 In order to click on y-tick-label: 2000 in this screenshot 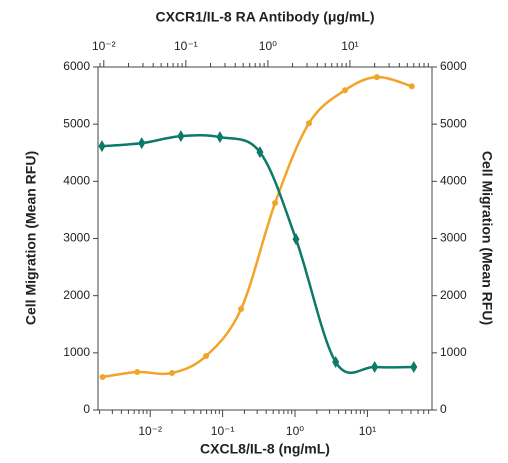, I will do `click(76, 295)`.